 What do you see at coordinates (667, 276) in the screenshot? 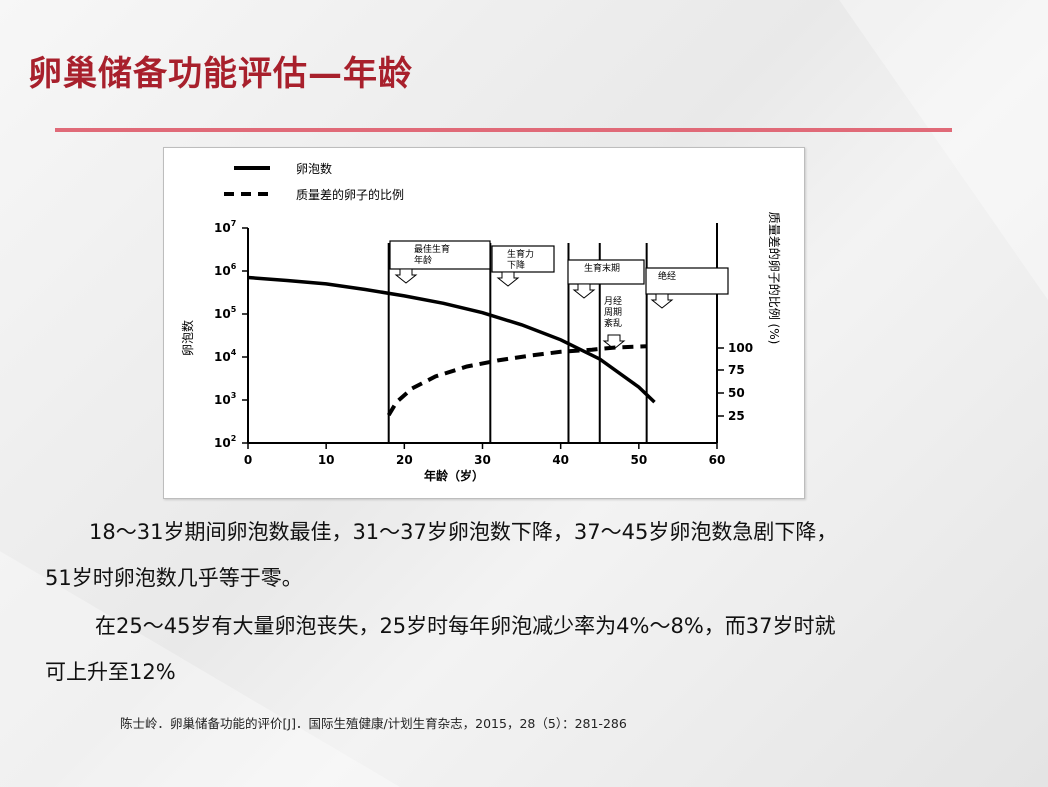
I see `stage-label: 绝经` at bounding box center [667, 276].